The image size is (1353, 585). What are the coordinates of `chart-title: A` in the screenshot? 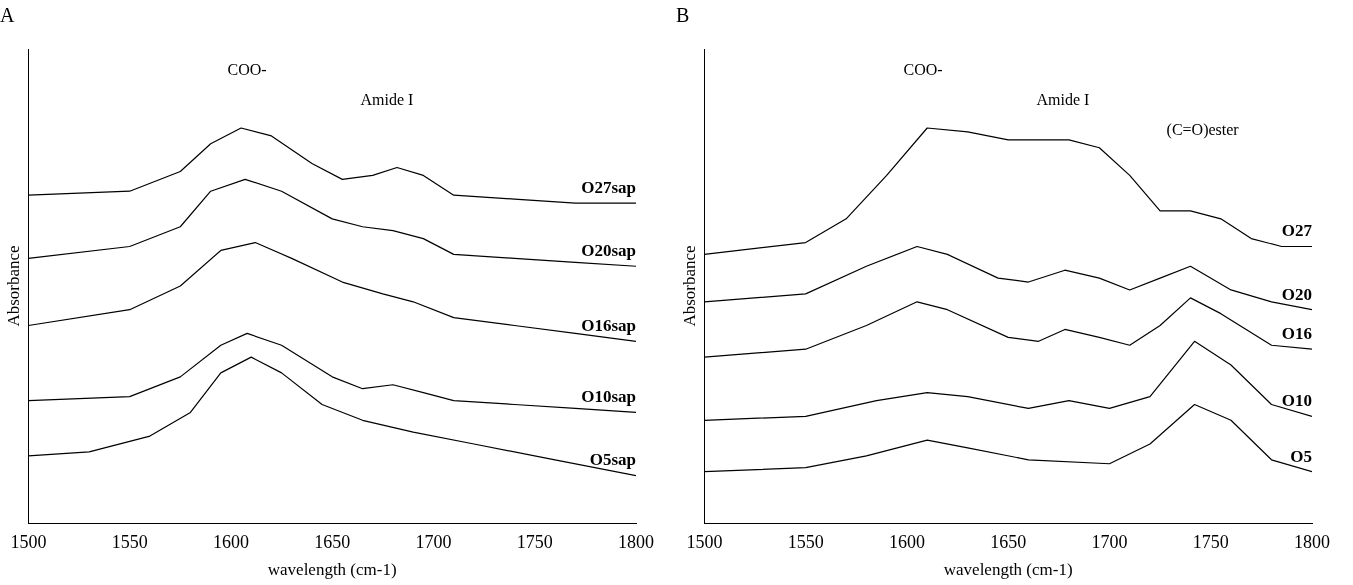 It's located at (7, 15).